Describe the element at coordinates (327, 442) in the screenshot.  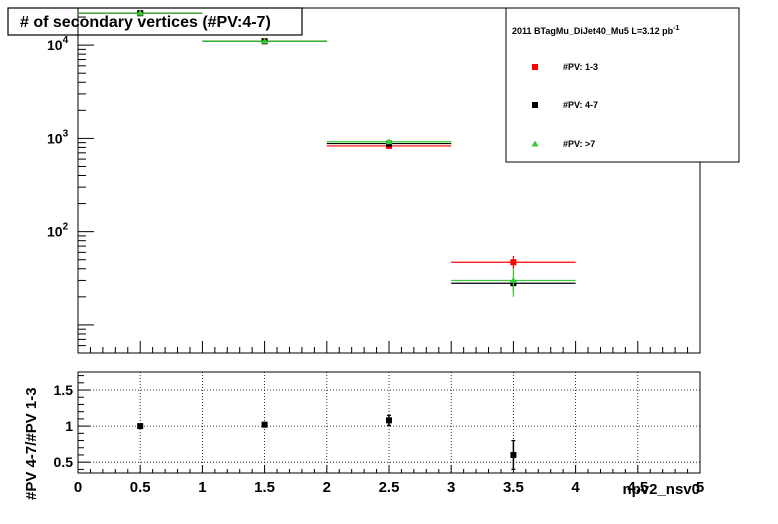
I see `ratio-plot-data` at that location.